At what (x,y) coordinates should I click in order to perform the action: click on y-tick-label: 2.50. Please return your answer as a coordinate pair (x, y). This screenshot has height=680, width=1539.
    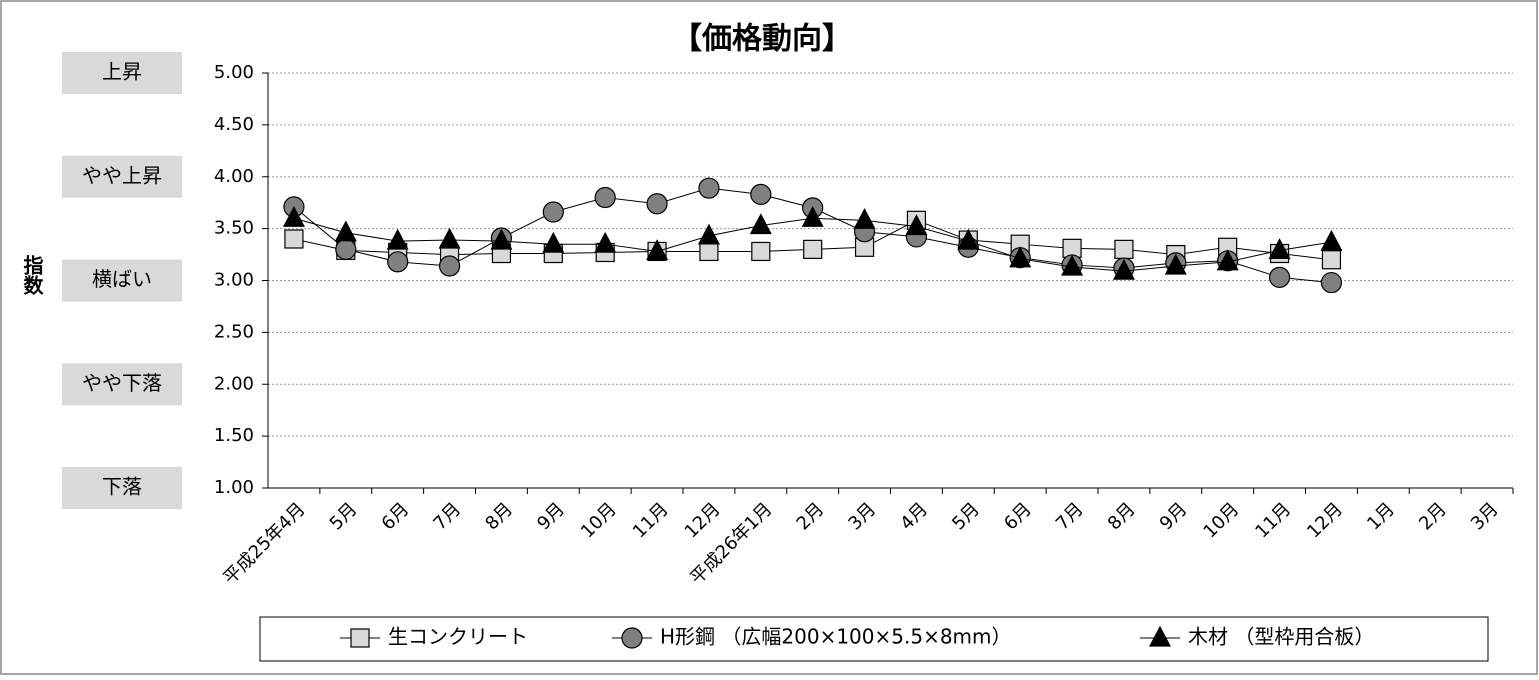
    Looking at the image, I should click on (234, 331).